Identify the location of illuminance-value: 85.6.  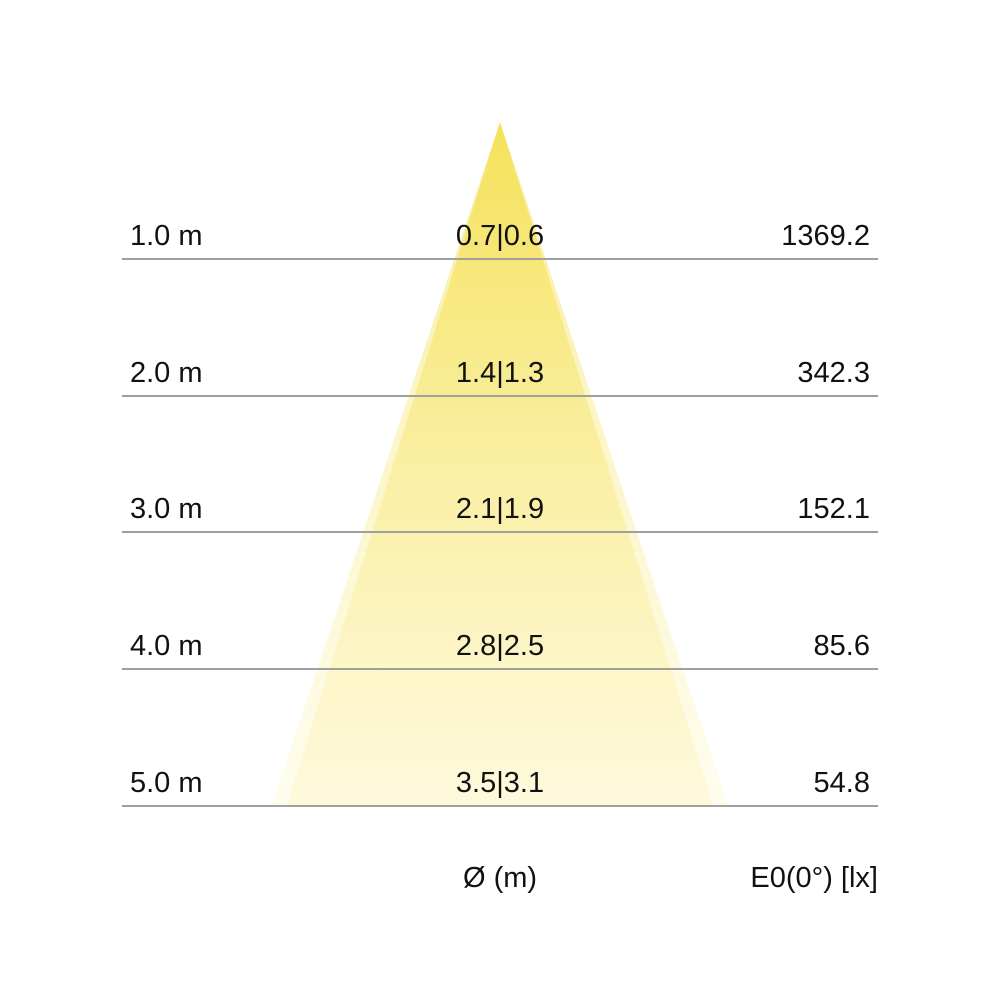
(841, 646).